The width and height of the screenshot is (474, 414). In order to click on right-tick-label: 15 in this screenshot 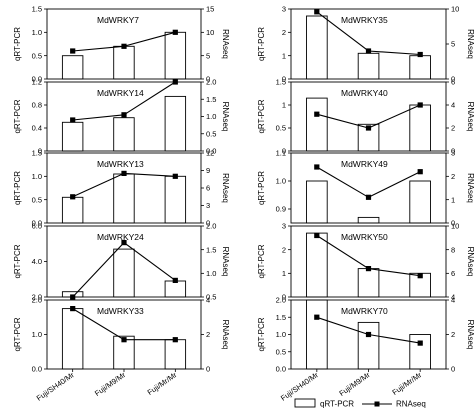, I will do `click(210, 9)`.